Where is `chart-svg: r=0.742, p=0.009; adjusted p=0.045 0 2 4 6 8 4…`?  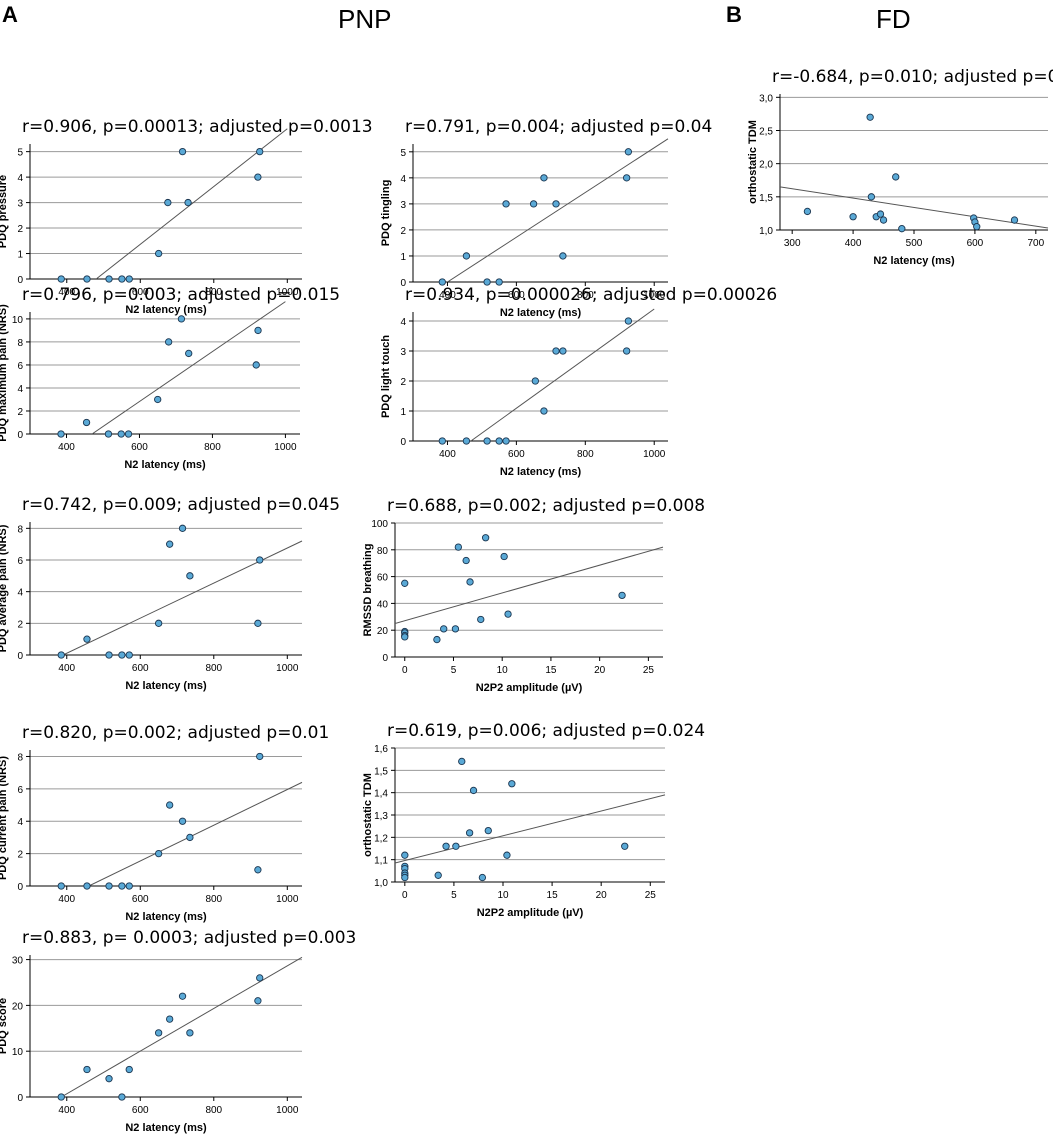 chart-svg: r=0.742, p=0.009; adjusted p=0.045 0 2 4 6 8 4… is located at coordinates (170, 593).